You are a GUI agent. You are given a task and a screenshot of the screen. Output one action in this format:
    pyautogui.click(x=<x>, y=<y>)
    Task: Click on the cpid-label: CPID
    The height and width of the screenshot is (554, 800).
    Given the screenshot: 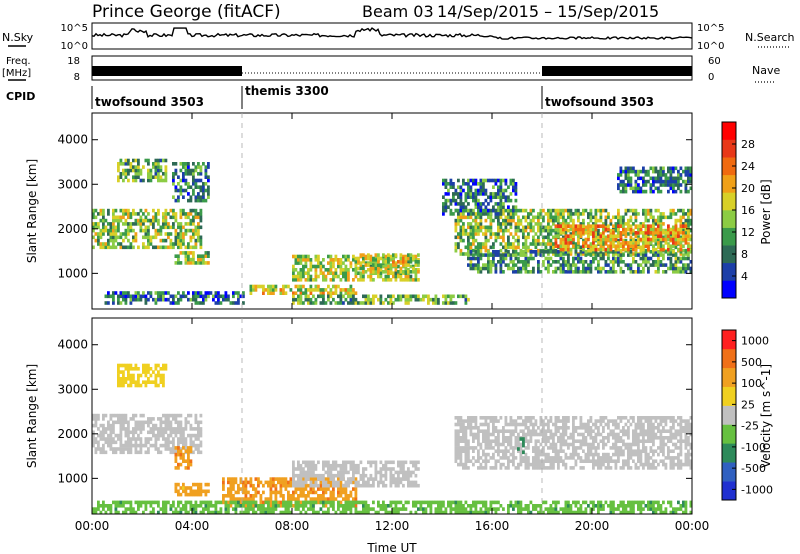 What is the action you would take?
    pyautogui.click(x=20, y=96)
    